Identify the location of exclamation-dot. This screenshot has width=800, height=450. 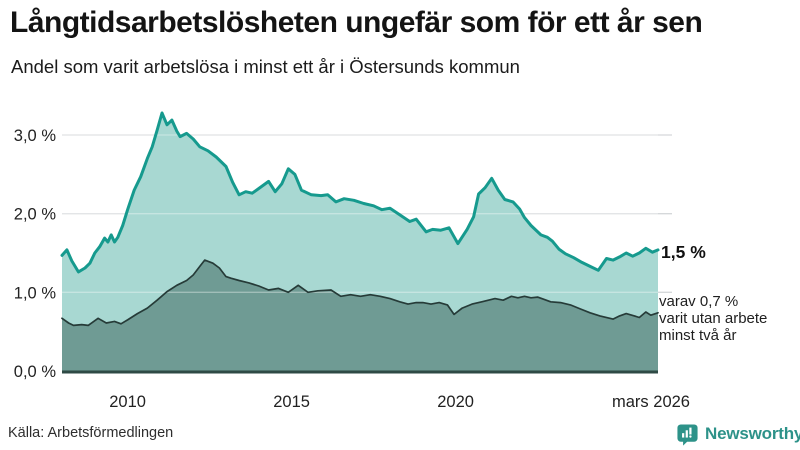
(690, 436).